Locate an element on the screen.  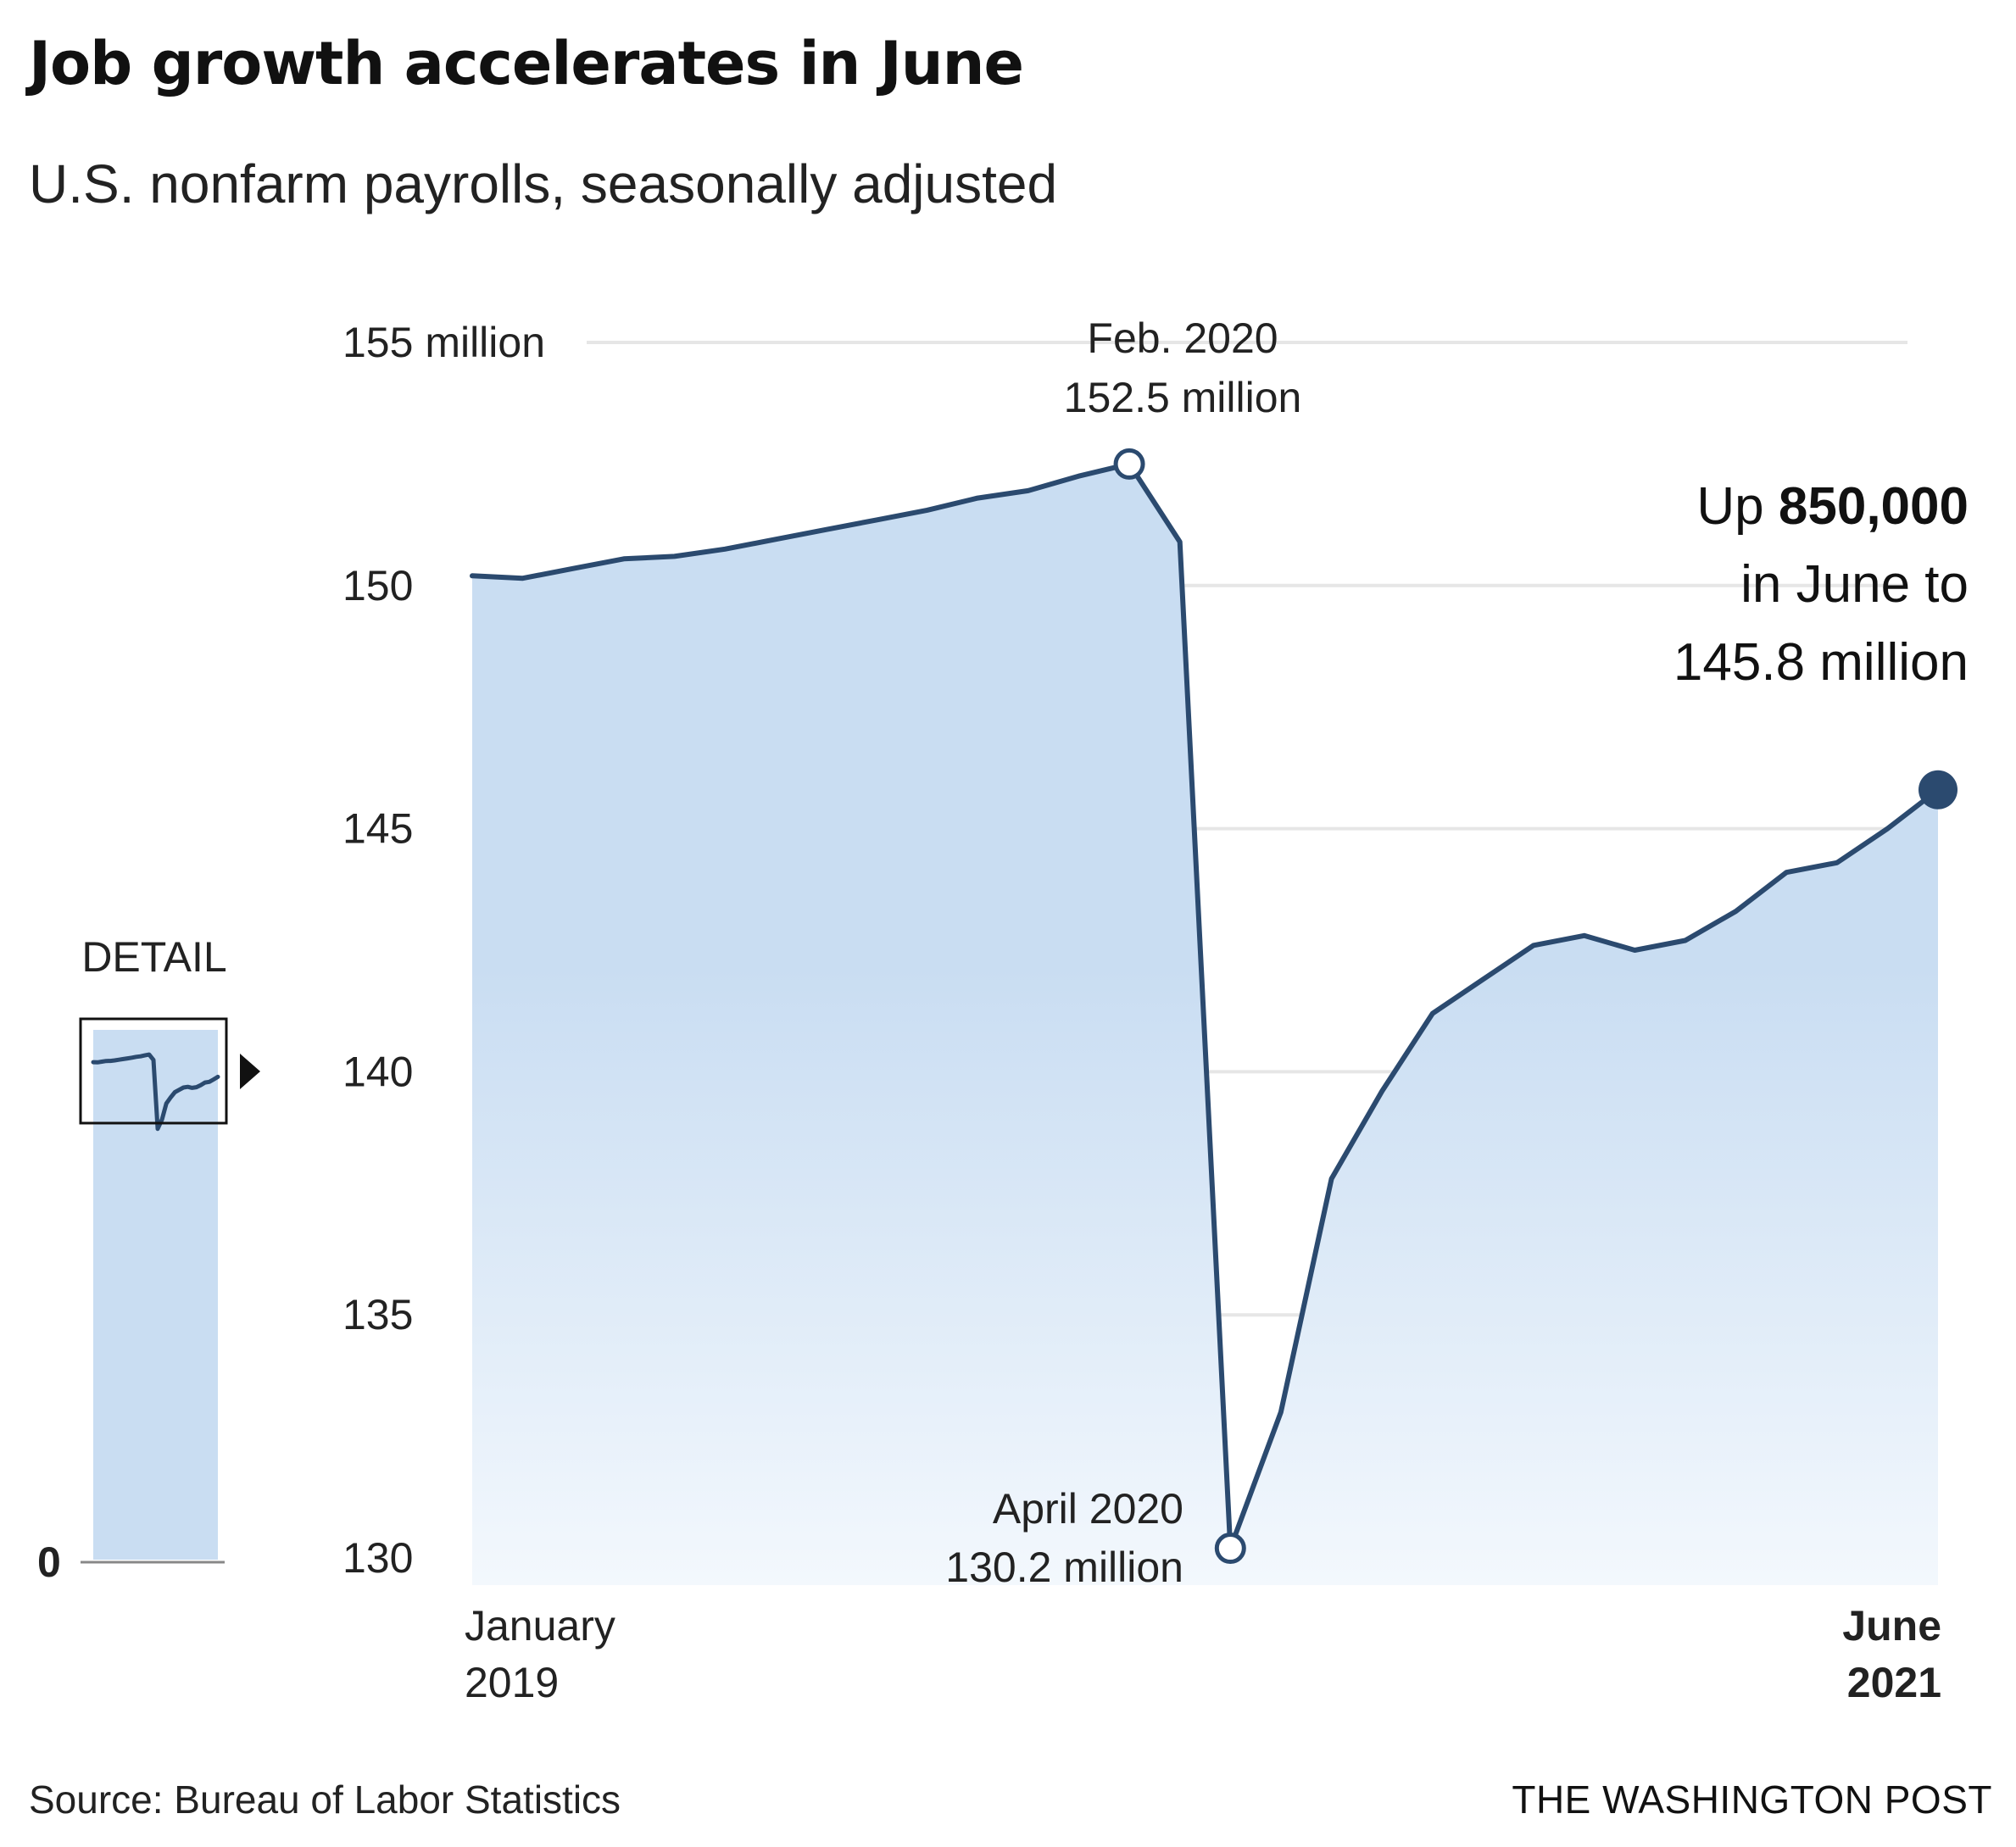
latest-annotation-line3: 145.8 million is located at coordinates (1822, 662).